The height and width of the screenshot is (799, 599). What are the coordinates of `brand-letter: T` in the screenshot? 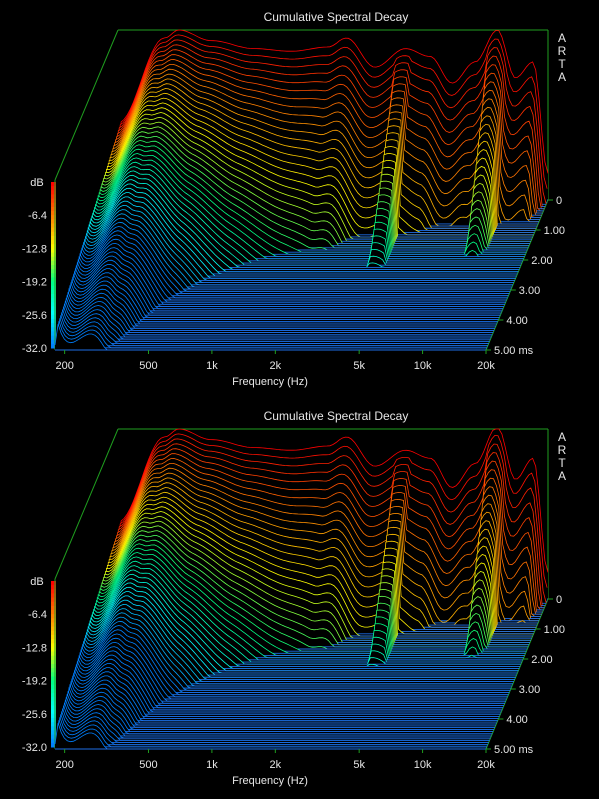 It's located at (562, 463).